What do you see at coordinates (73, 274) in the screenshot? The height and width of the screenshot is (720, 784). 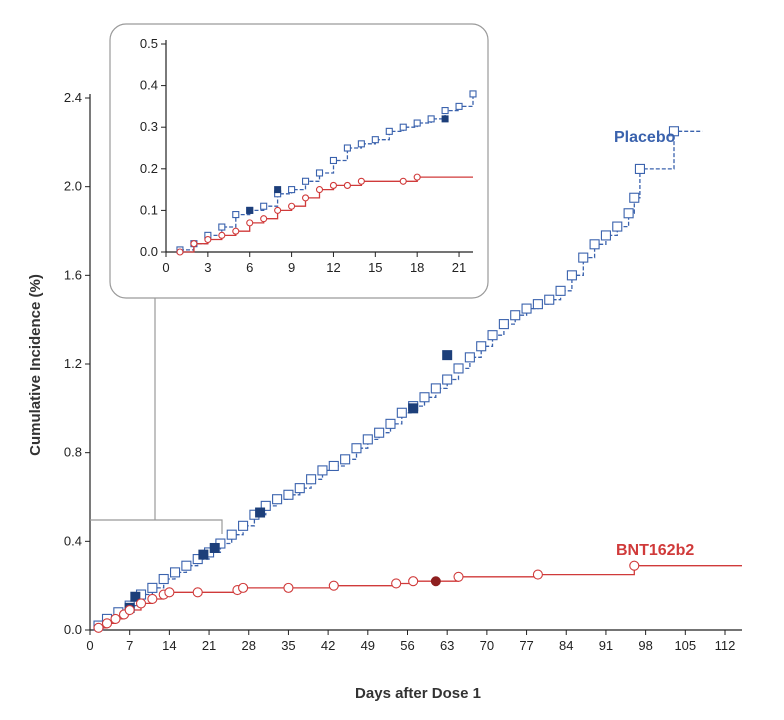 I see `main-y-tick-label: 1.6` at bounding box center [73, 274].